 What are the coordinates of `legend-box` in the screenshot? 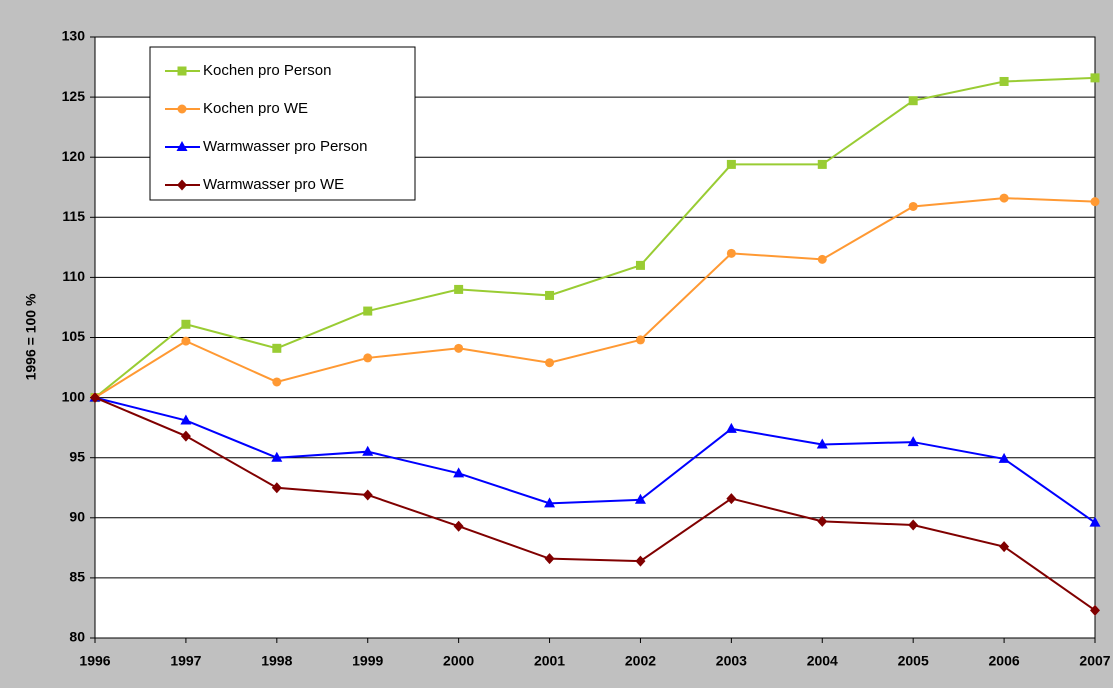 It's located at (282, 123).